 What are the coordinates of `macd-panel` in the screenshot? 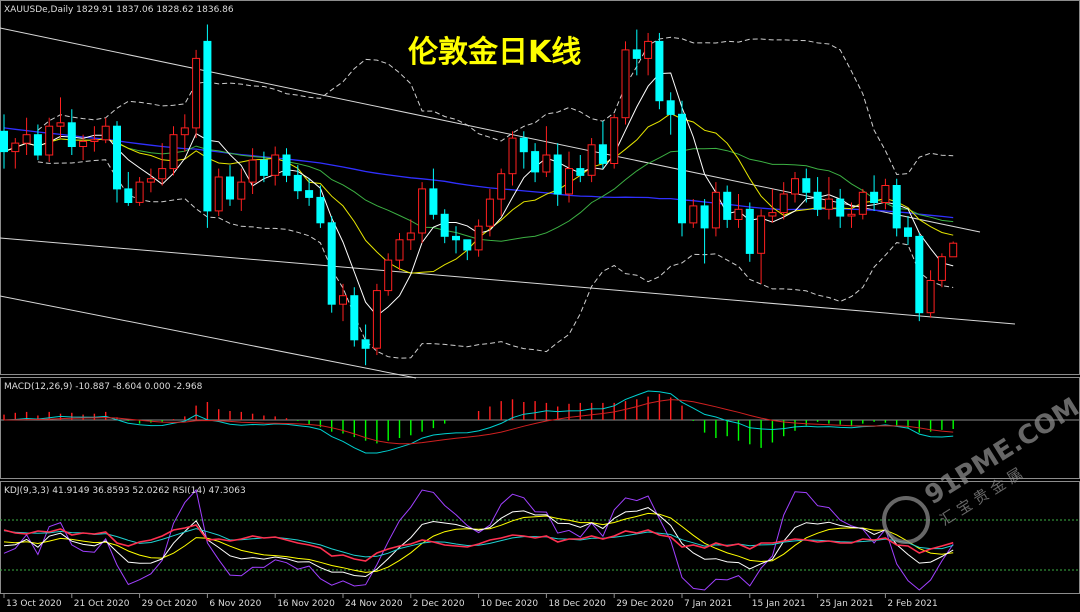 It's located at (540, 422).